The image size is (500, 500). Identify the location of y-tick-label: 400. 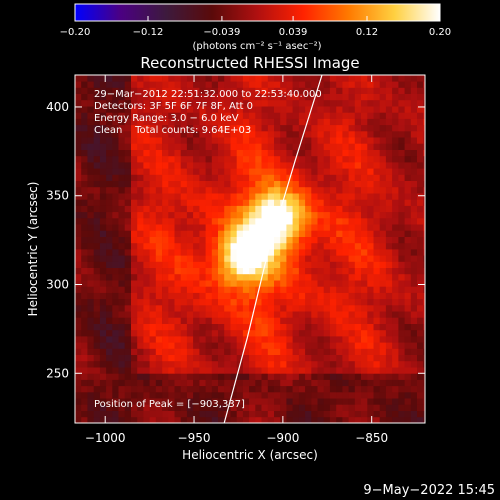
(57, 107).